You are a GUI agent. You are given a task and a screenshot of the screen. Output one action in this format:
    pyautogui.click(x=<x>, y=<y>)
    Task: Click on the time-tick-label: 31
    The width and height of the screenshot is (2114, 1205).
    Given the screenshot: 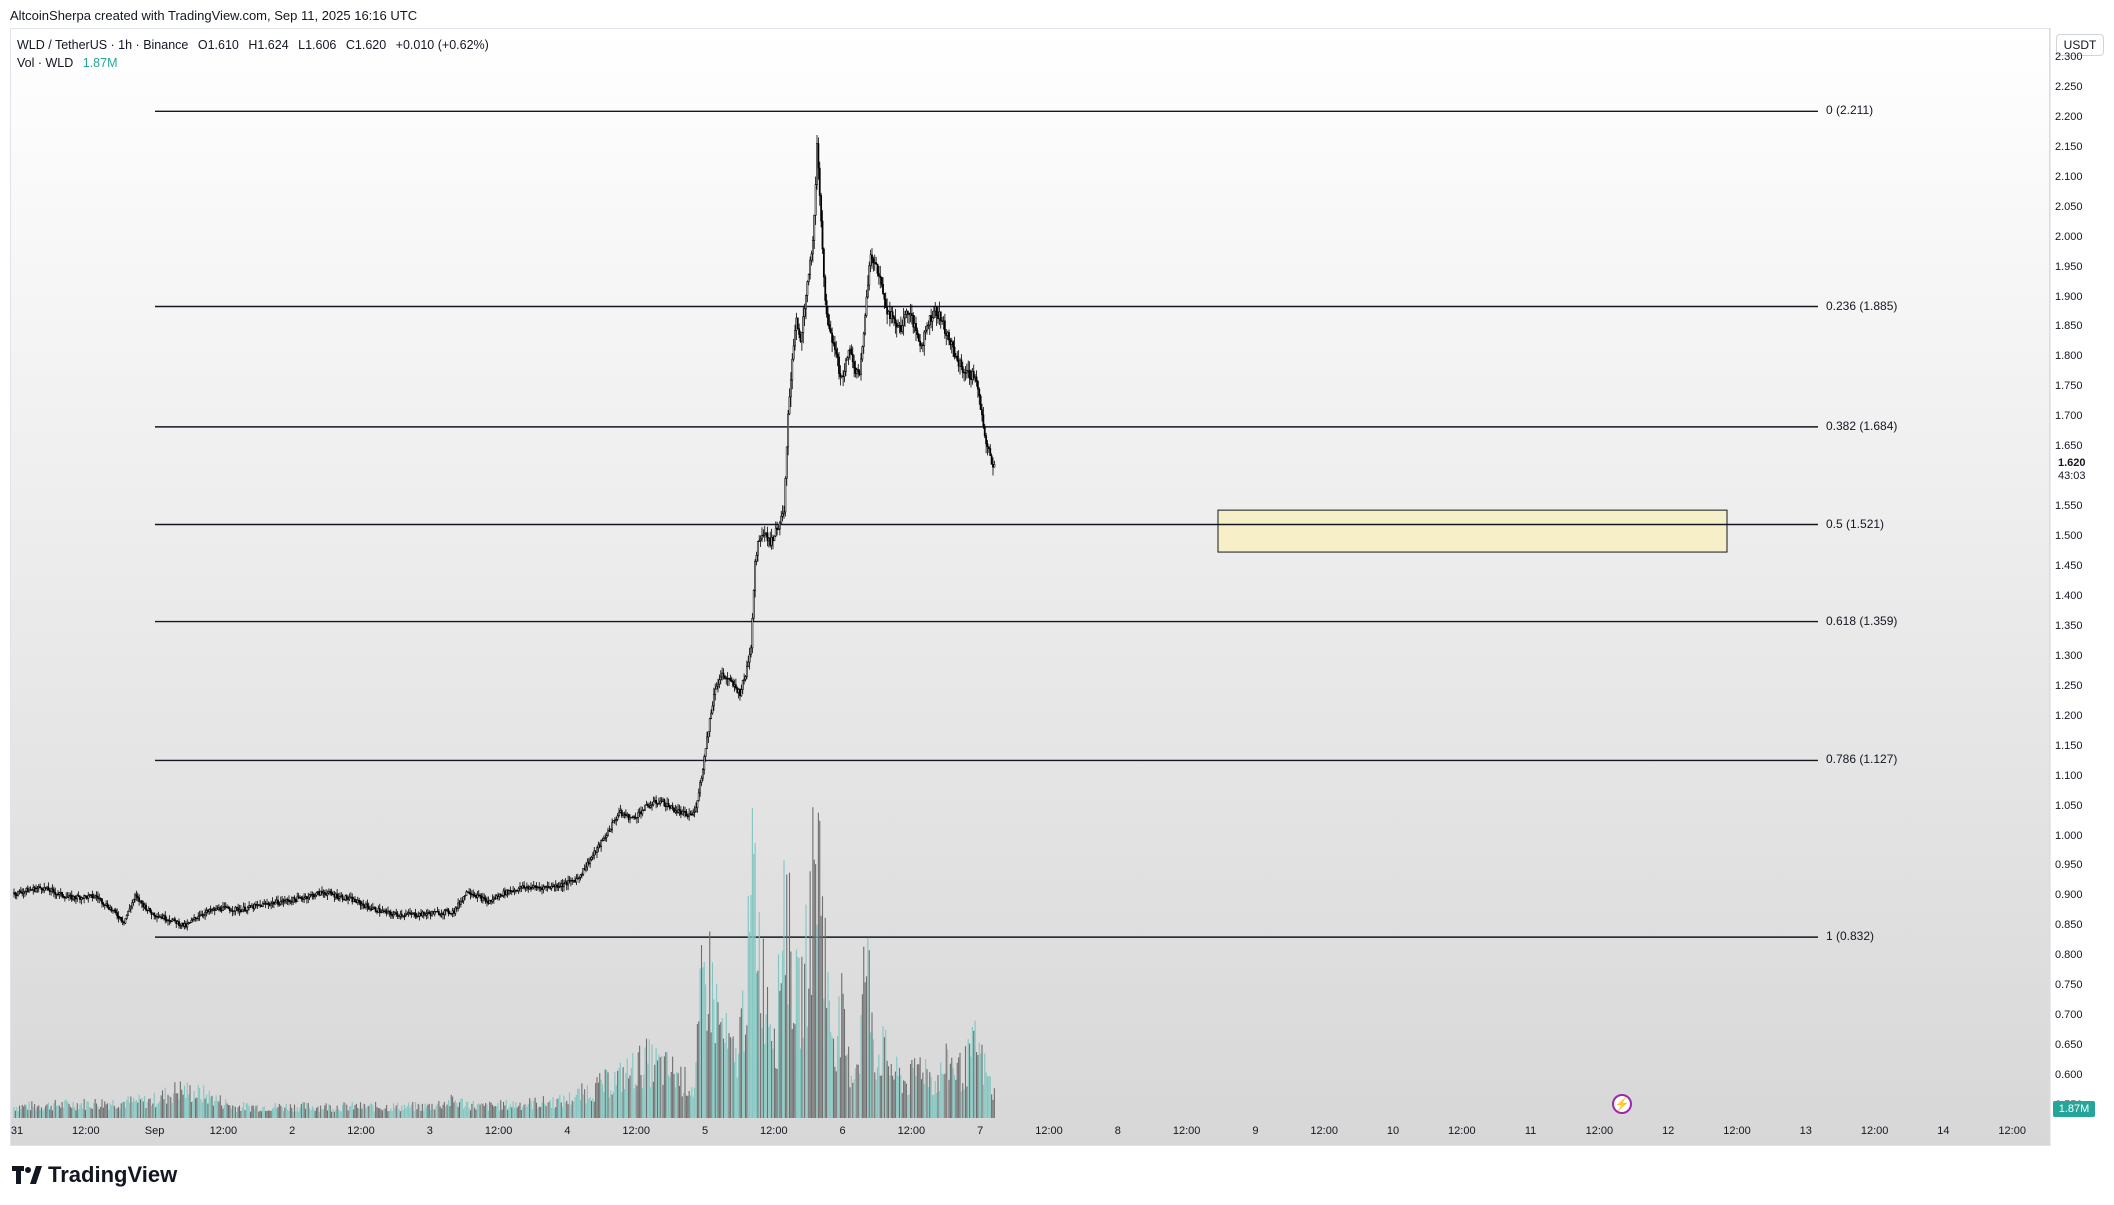 What is the action you would take?
    pyautogui.click(x=17, y=1131)
    